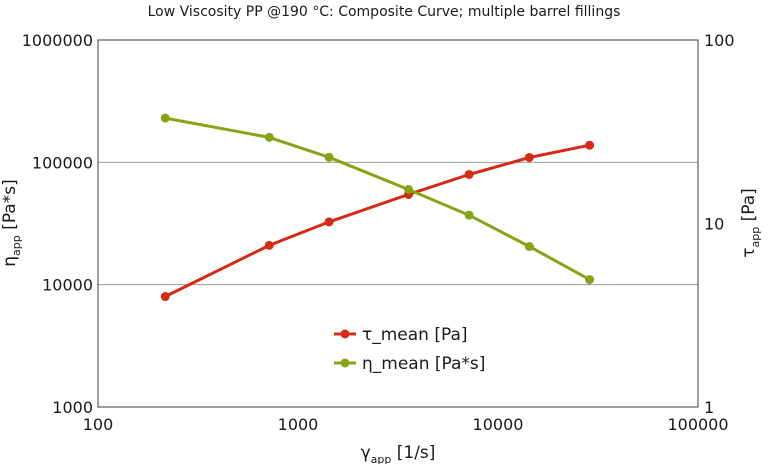 Image resolution: width=768 pixels, height=464 pixels. What do you see at coordinates (72, 407) in the screenshot?
I see `y-left-tick-label: 1000` at bounding box center [72, 407].